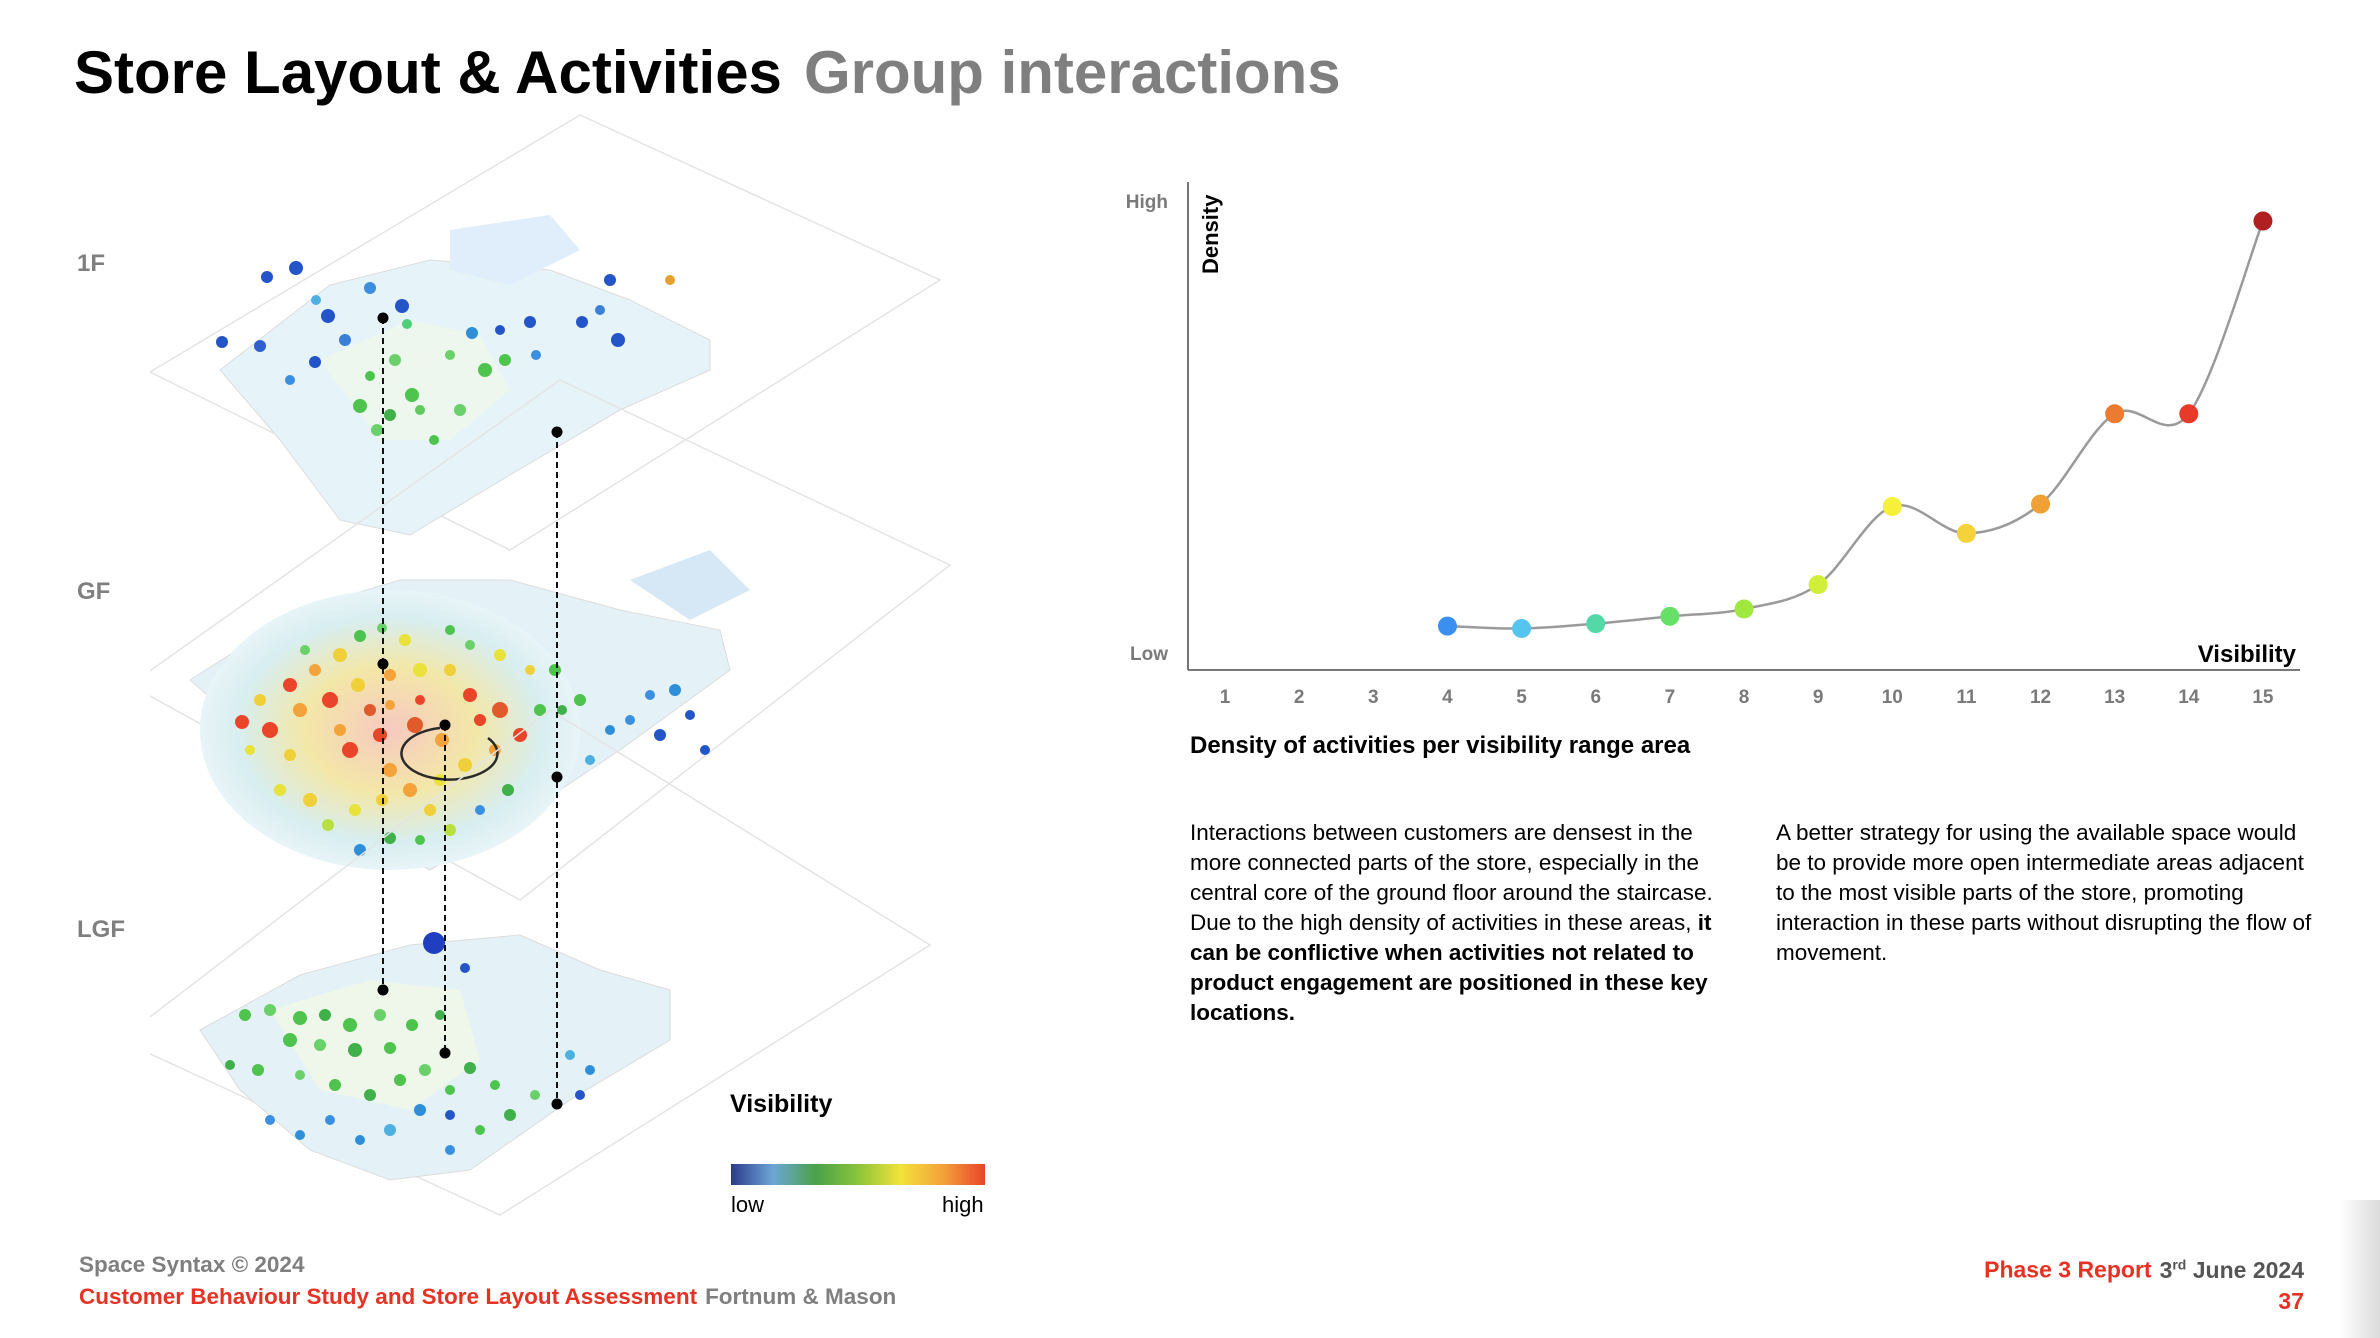  What do you see at coordinates (963, 1204) in the screenshot?
I see `visibility-legend-high: high` at bounding box center [963, 1204].